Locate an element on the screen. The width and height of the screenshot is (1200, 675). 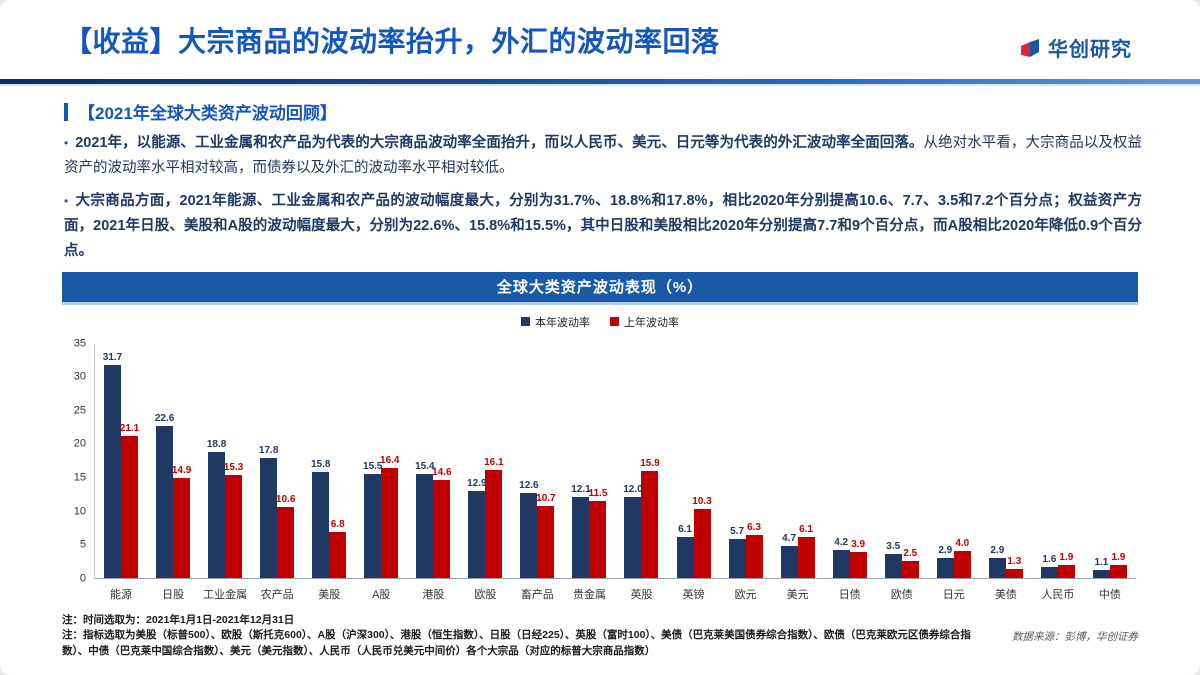
bar-value-label: 6.8 is located at coordinates (337, 524).